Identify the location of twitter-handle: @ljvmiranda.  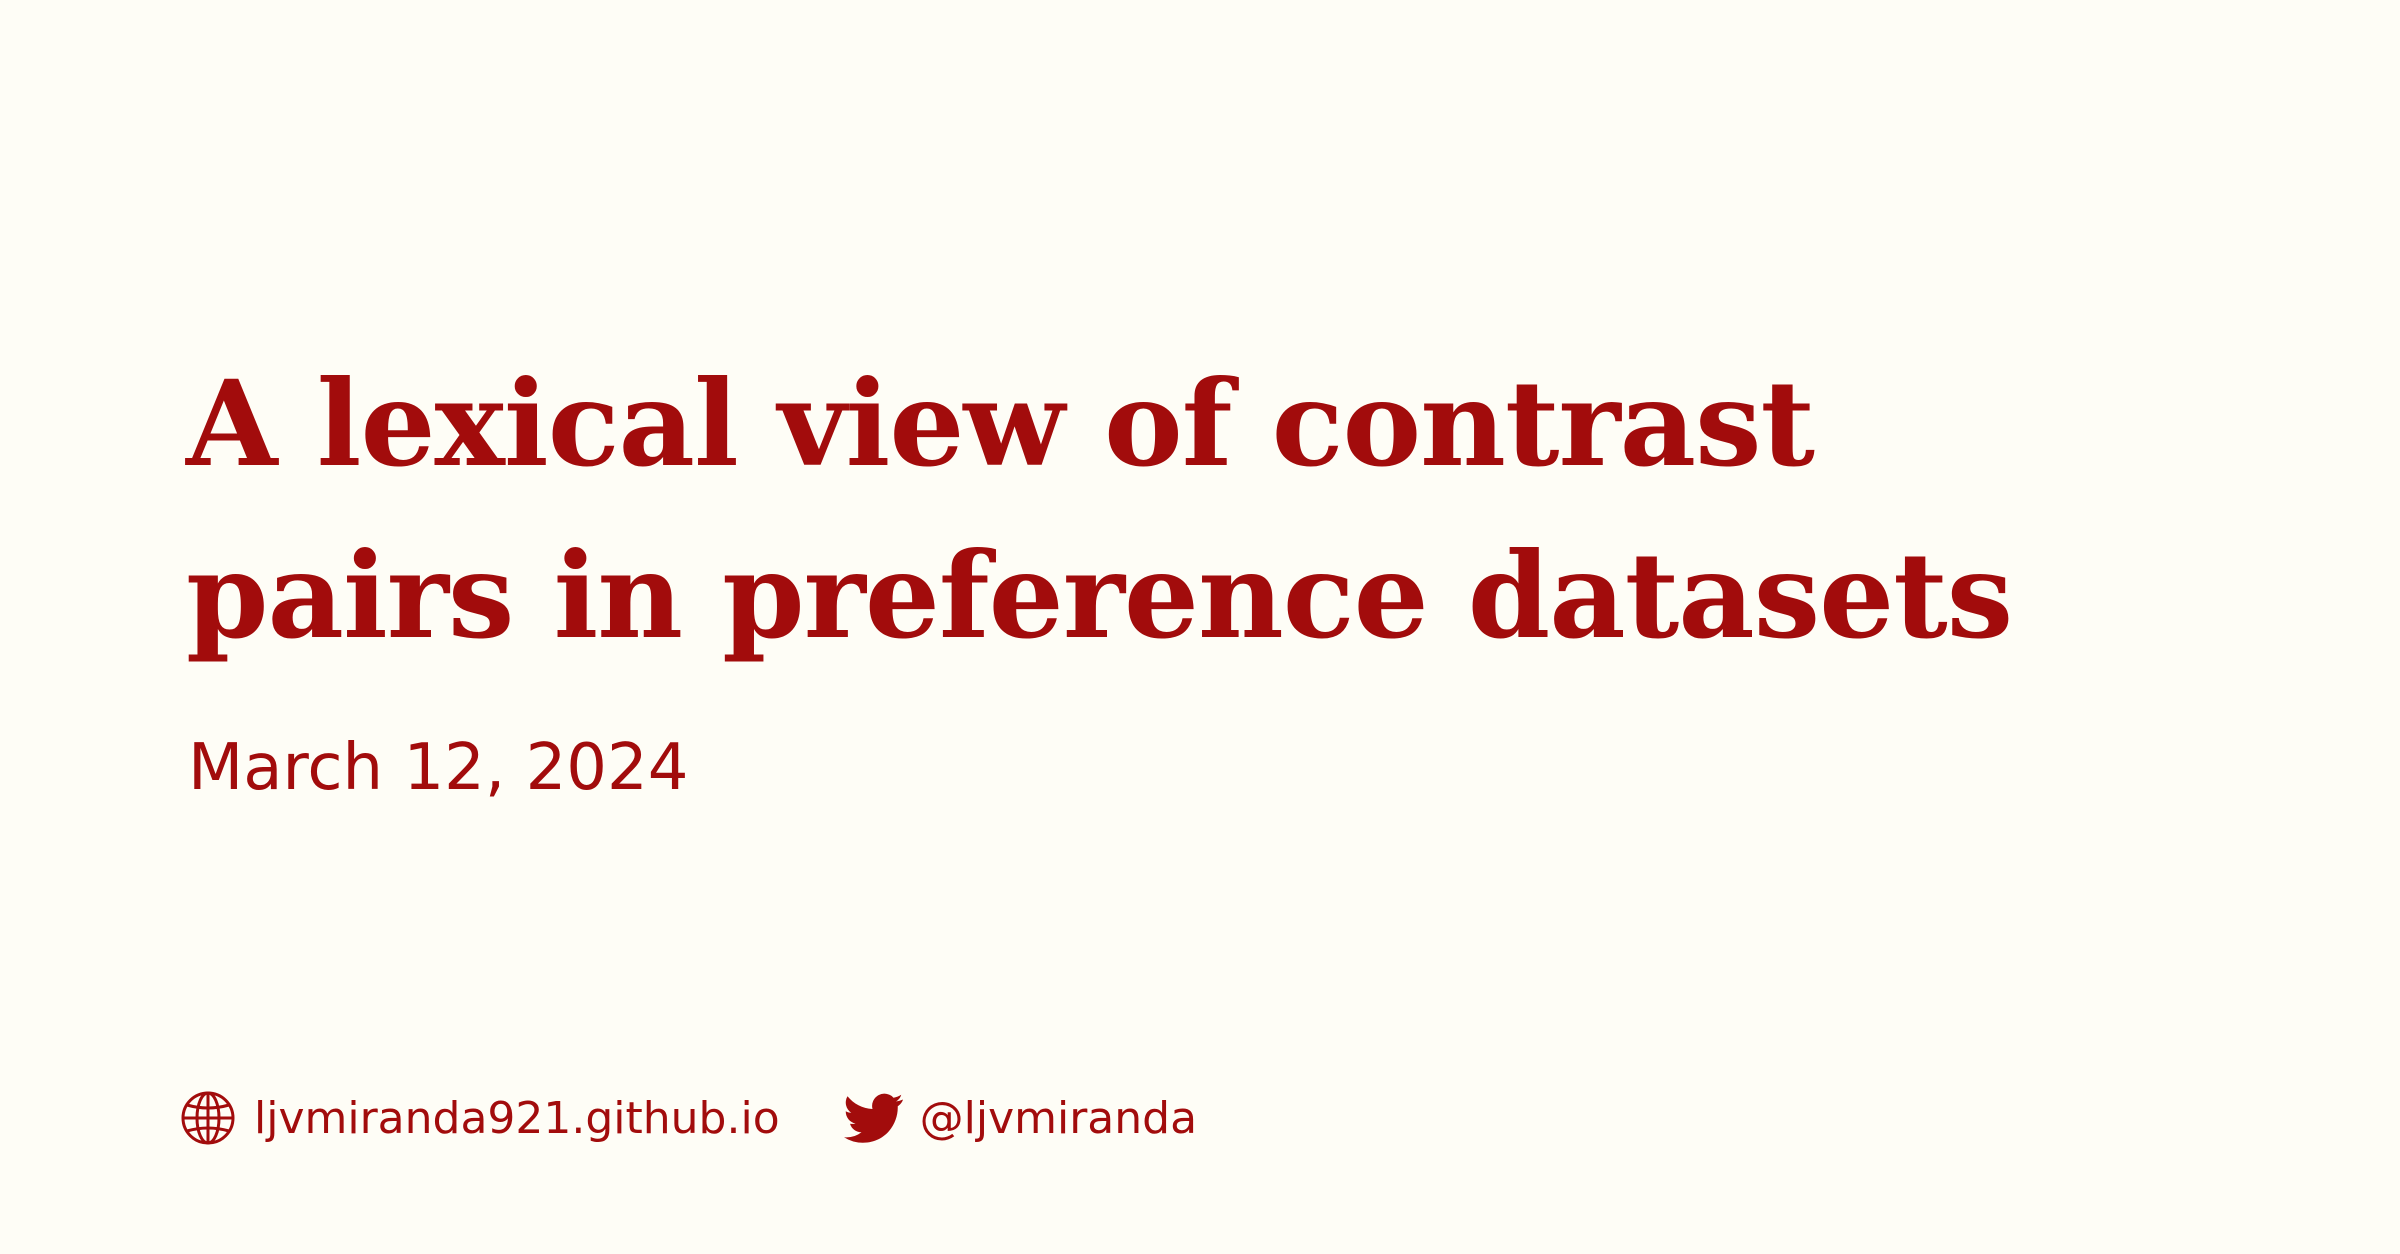
(1058, 1118).